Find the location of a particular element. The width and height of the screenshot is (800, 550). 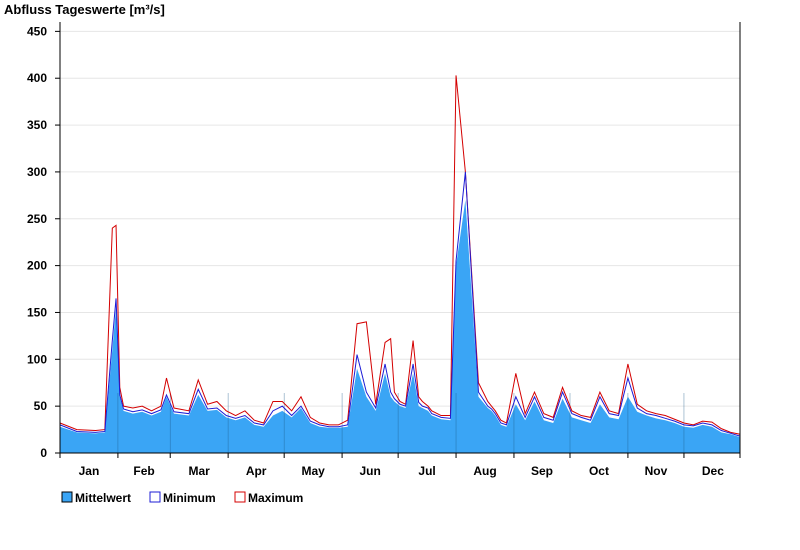

y-tick-label: 0 is located at coordinates (43, 453).